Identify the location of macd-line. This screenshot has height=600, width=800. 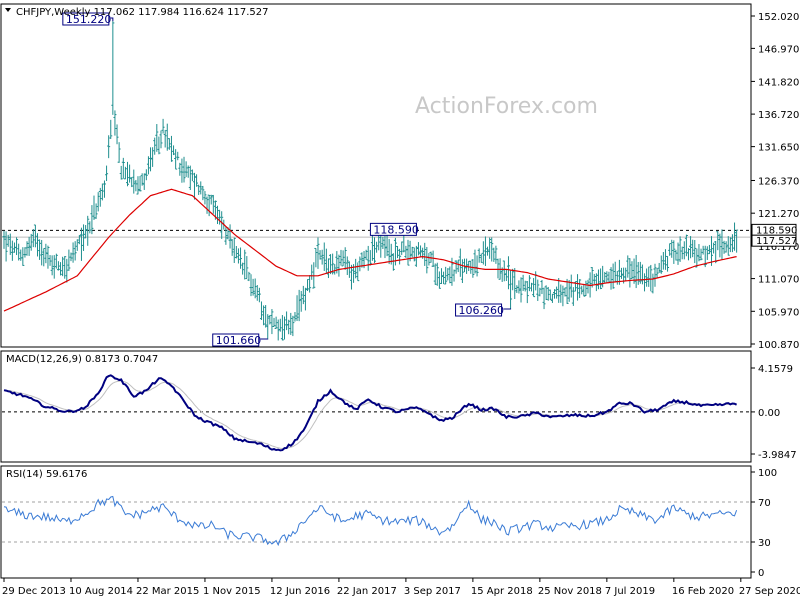
(370, 413).